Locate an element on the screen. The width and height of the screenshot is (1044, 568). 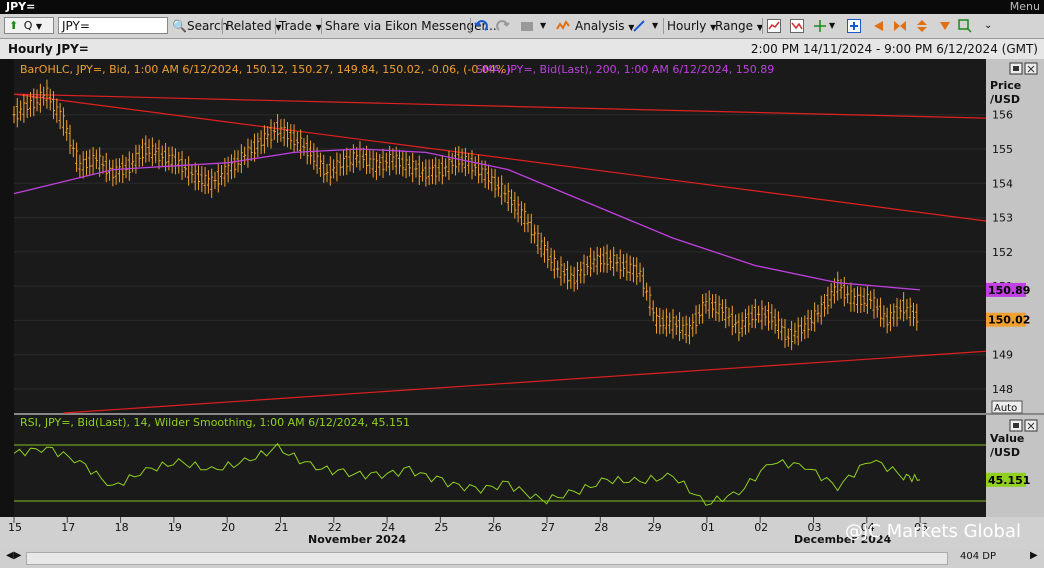
crosshair-icon is located at coordinates (820, 26).